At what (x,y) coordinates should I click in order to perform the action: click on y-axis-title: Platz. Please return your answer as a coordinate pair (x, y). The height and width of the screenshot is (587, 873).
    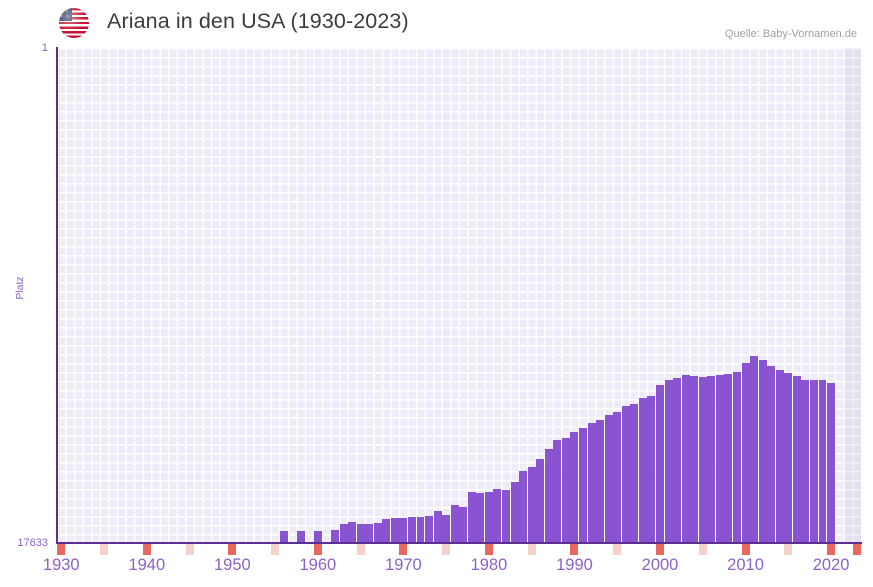
    Looking at the image, I should click on (20, 288).